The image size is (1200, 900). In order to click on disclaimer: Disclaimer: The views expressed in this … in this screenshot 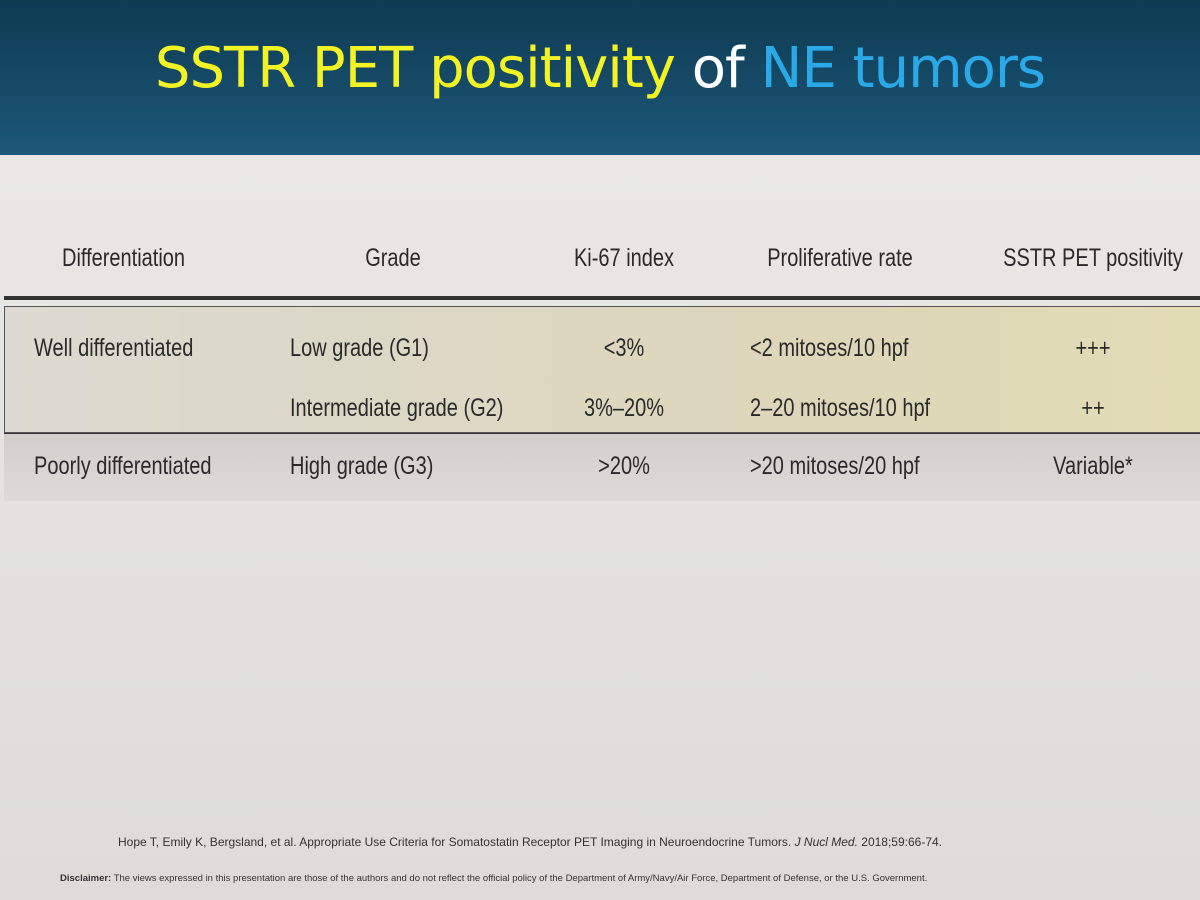, I will do `click(493, 878)`.